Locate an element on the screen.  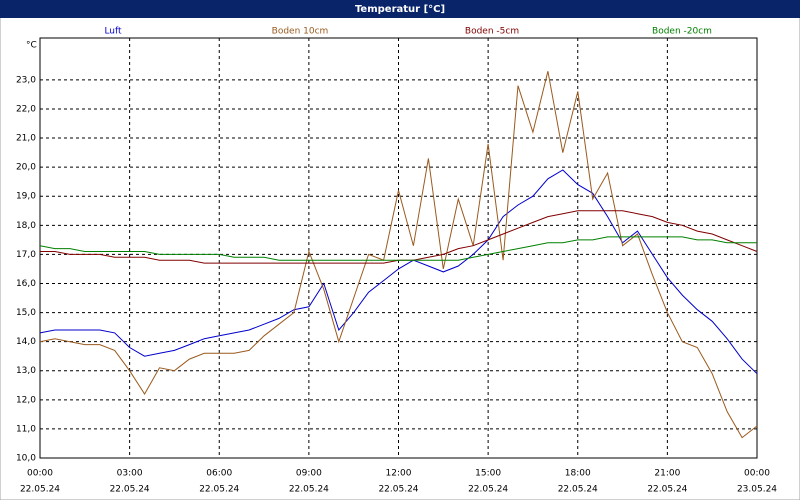
x-tick-label: 12:00 is located at coordinates (399, 474).